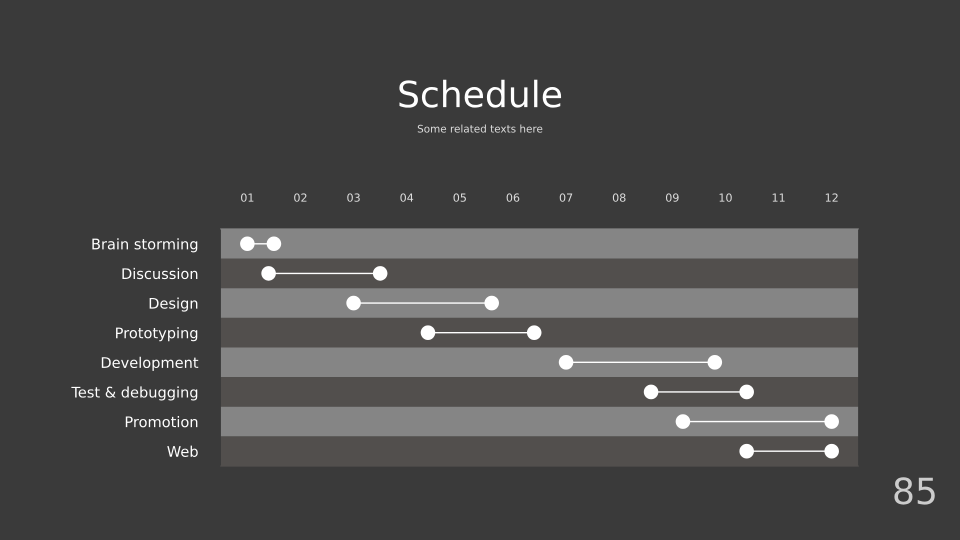 The width and height of the screenshot is (960, 540). Describe the element at coordinates (150, 363) in the screenshot. I see `y-tick-label: Development` at that location.